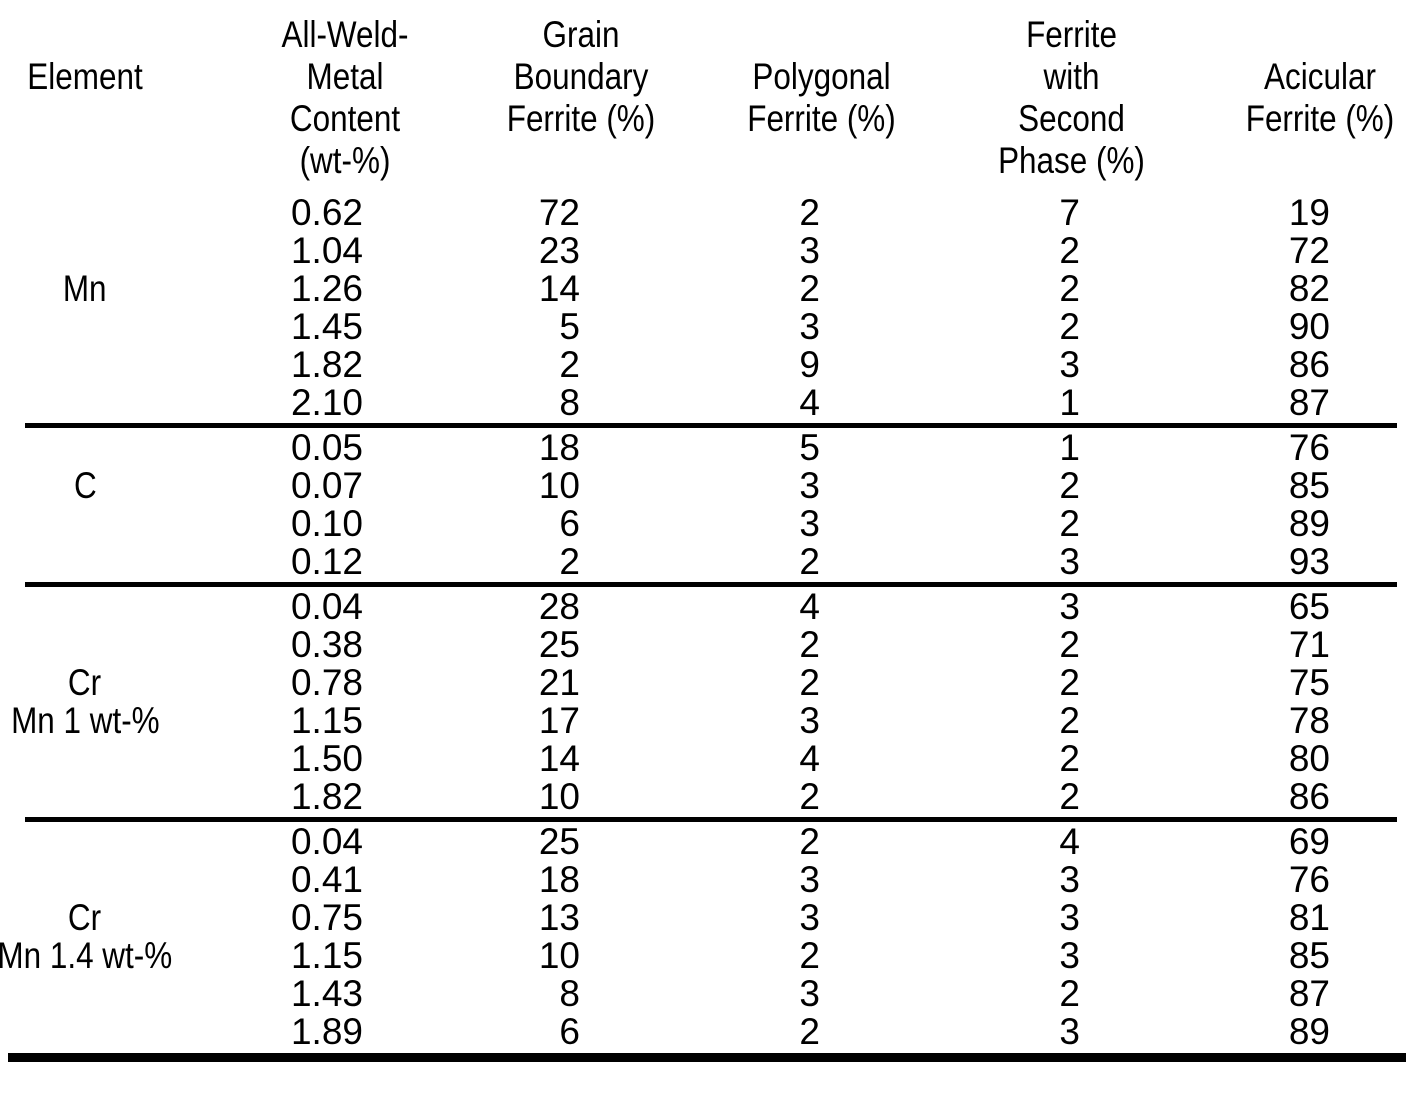  I want to click on element-label-line: Mn 1 wt-%, so click(85, 720).